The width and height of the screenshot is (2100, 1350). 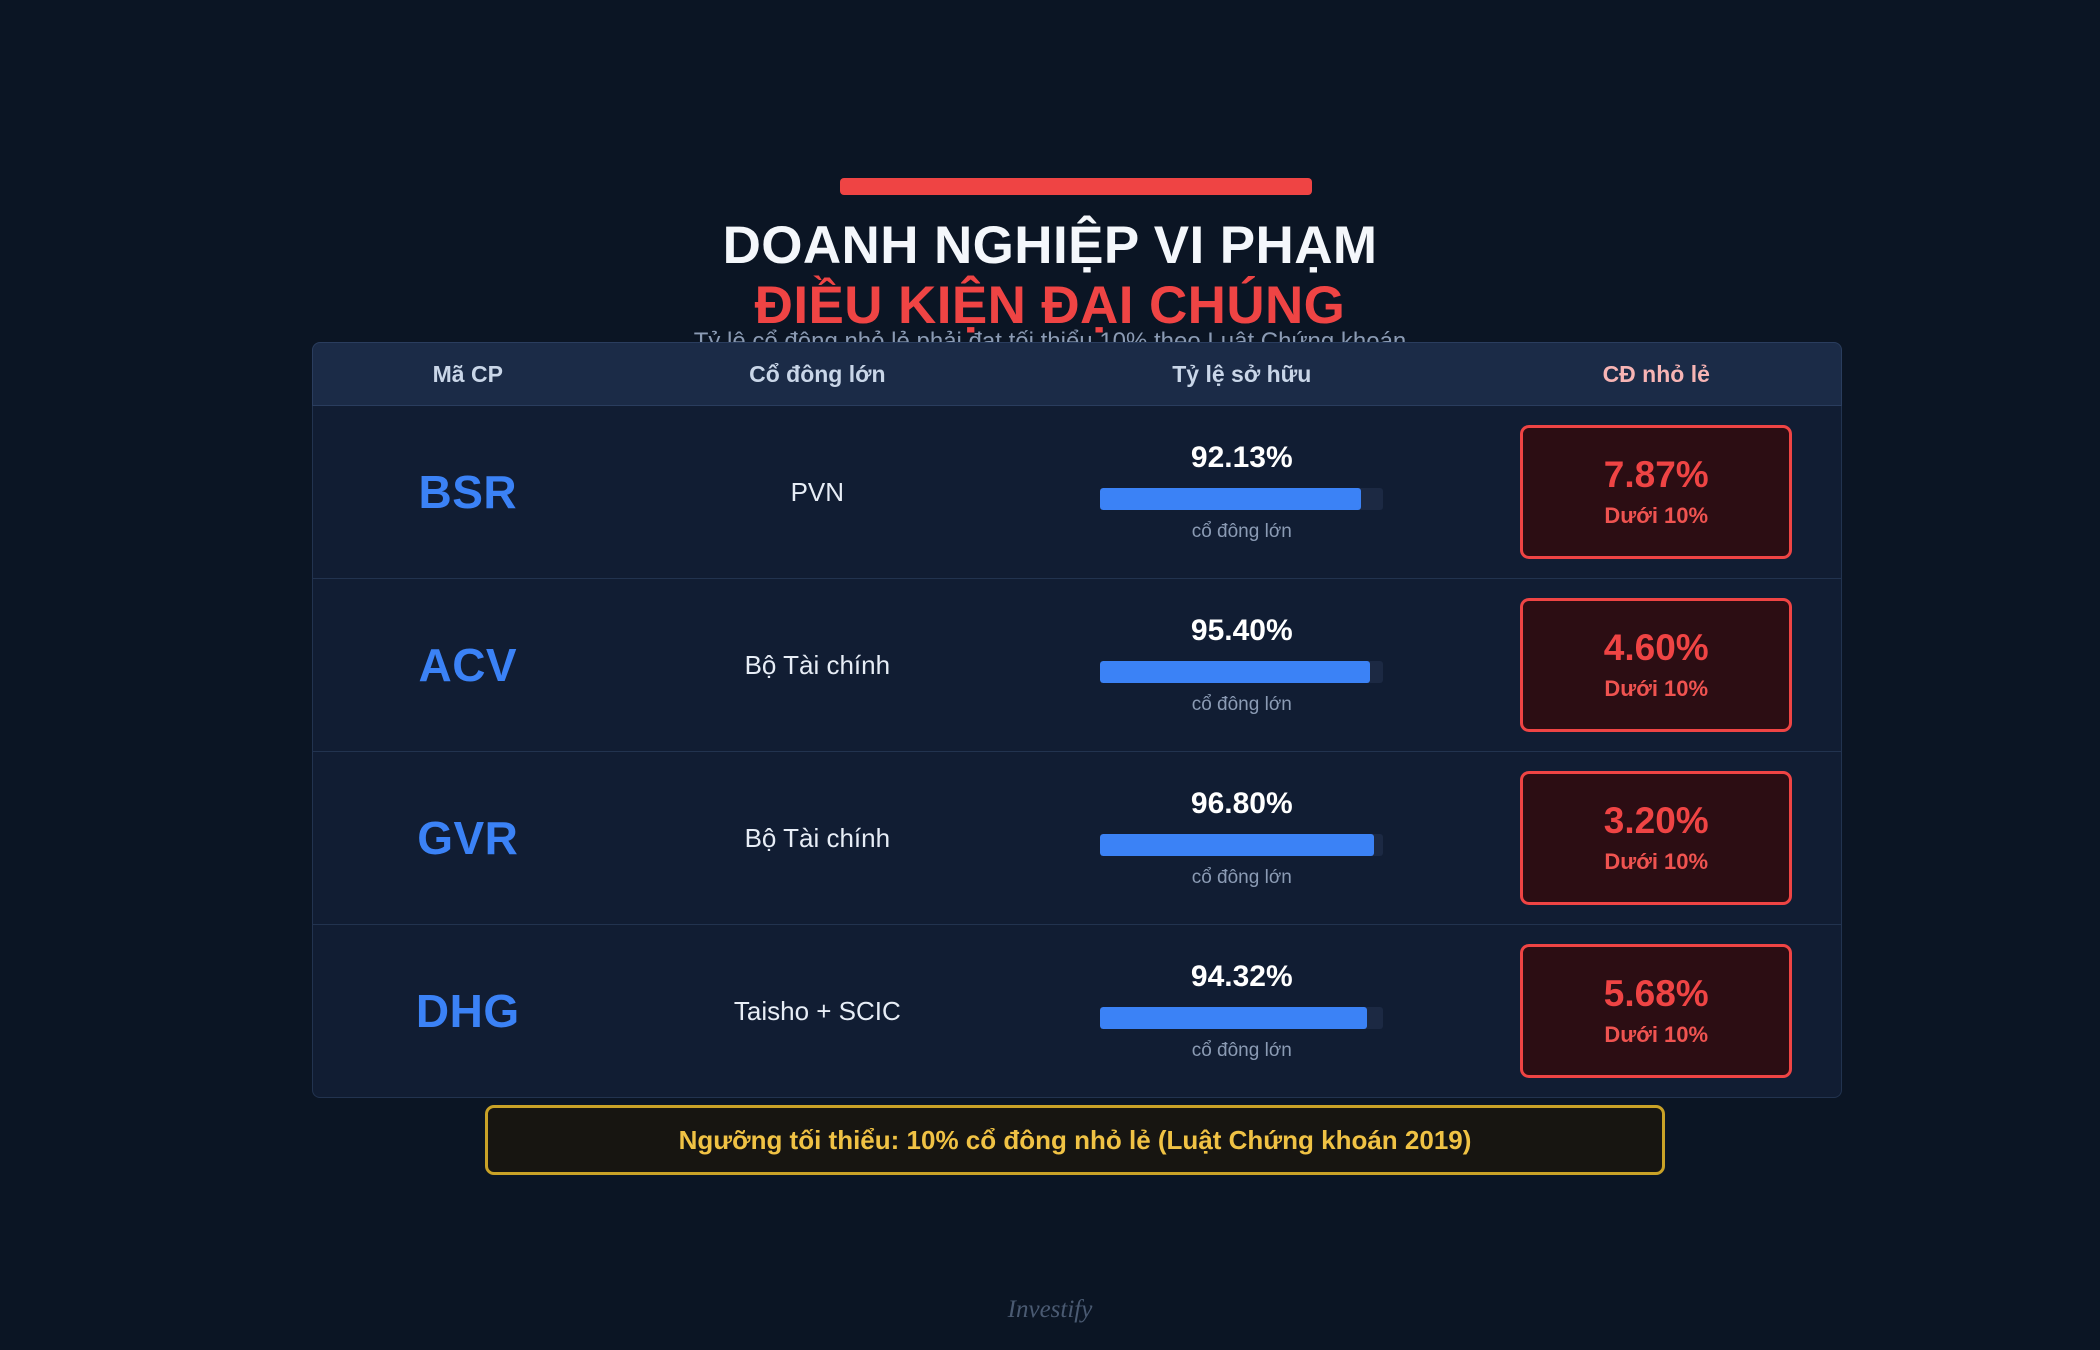 I want to click on column-header-ticker: Mã CP, so click(x=467, y=373).